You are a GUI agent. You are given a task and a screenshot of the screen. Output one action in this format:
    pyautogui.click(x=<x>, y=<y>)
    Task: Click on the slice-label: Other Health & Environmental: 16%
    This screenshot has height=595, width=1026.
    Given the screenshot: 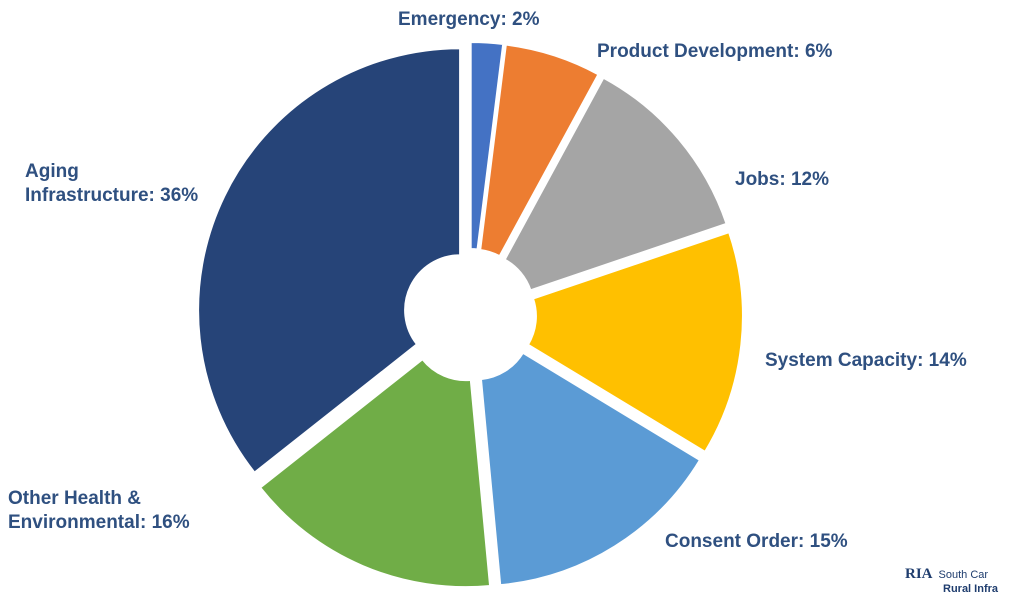 What is the action you would take?
    pyautogui.click(x=99, y=510)
    